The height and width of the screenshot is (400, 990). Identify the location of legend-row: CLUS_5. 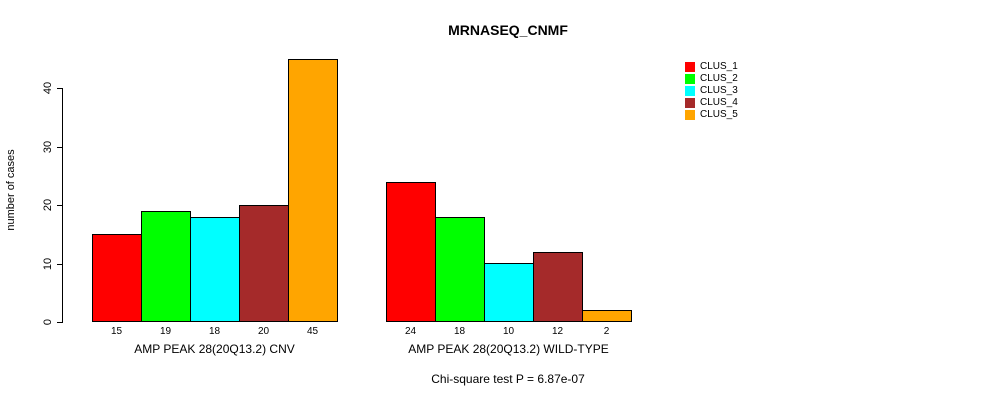
(711, 115).